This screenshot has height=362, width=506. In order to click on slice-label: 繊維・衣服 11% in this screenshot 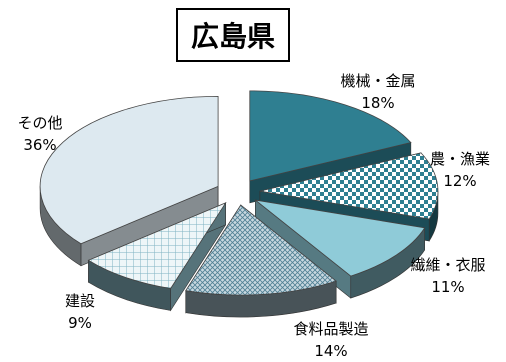, I will do `click(447, 276)`.